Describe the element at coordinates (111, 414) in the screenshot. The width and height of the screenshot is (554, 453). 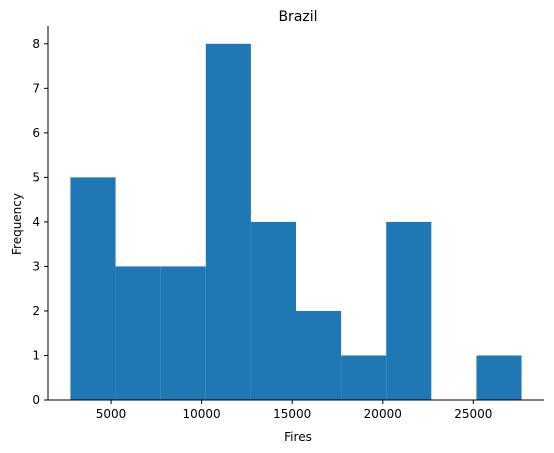
I see `x-tick-label: 5000` at that location.